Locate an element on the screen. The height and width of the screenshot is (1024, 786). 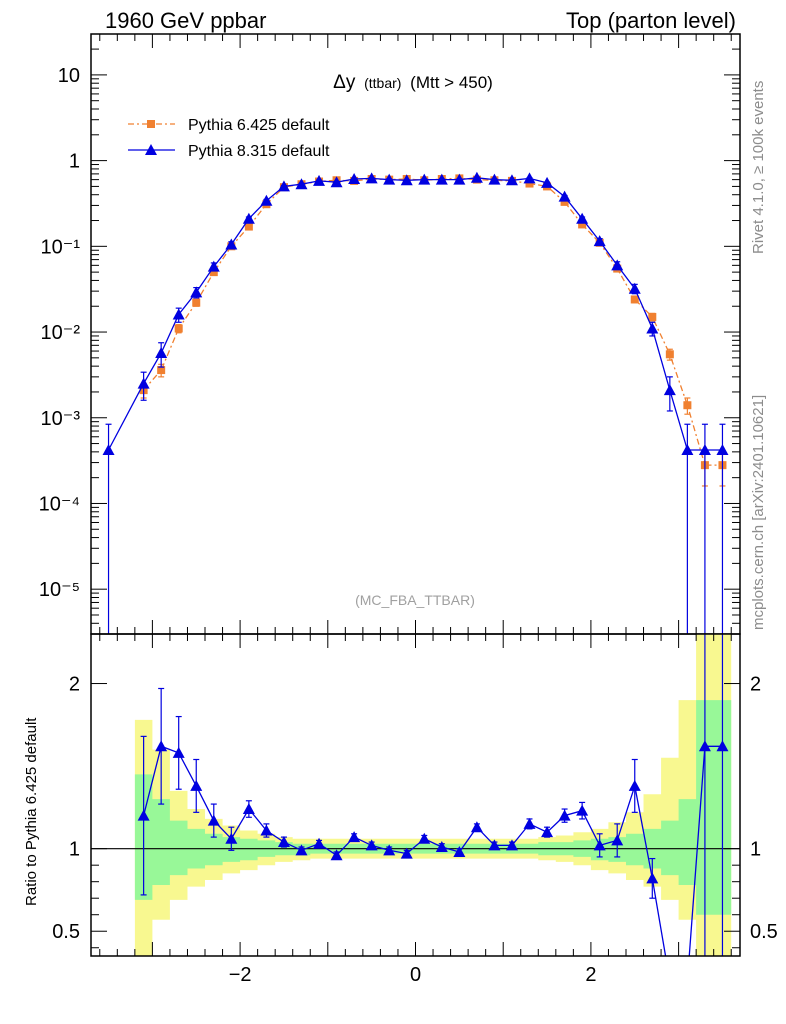
plot-title: Δy (ttbar) (Mtt > 450) is located at coordinates (413, 82).